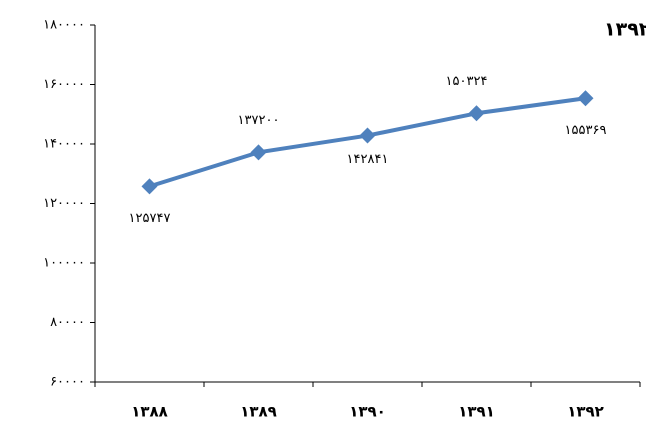 The image size is (646, 425). What do you see at coordinates (67, 382) in the screenshot?
I see `y-tick-label: ۶۰۰۰۰` at bounding box center [67, 382].